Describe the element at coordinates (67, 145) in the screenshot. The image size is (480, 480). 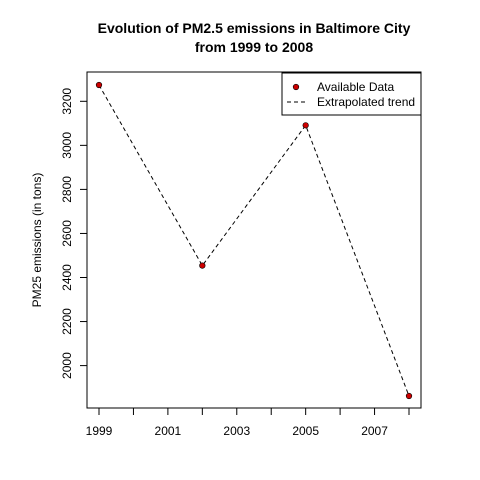
I see `y-tick-label: 3000` at that location.